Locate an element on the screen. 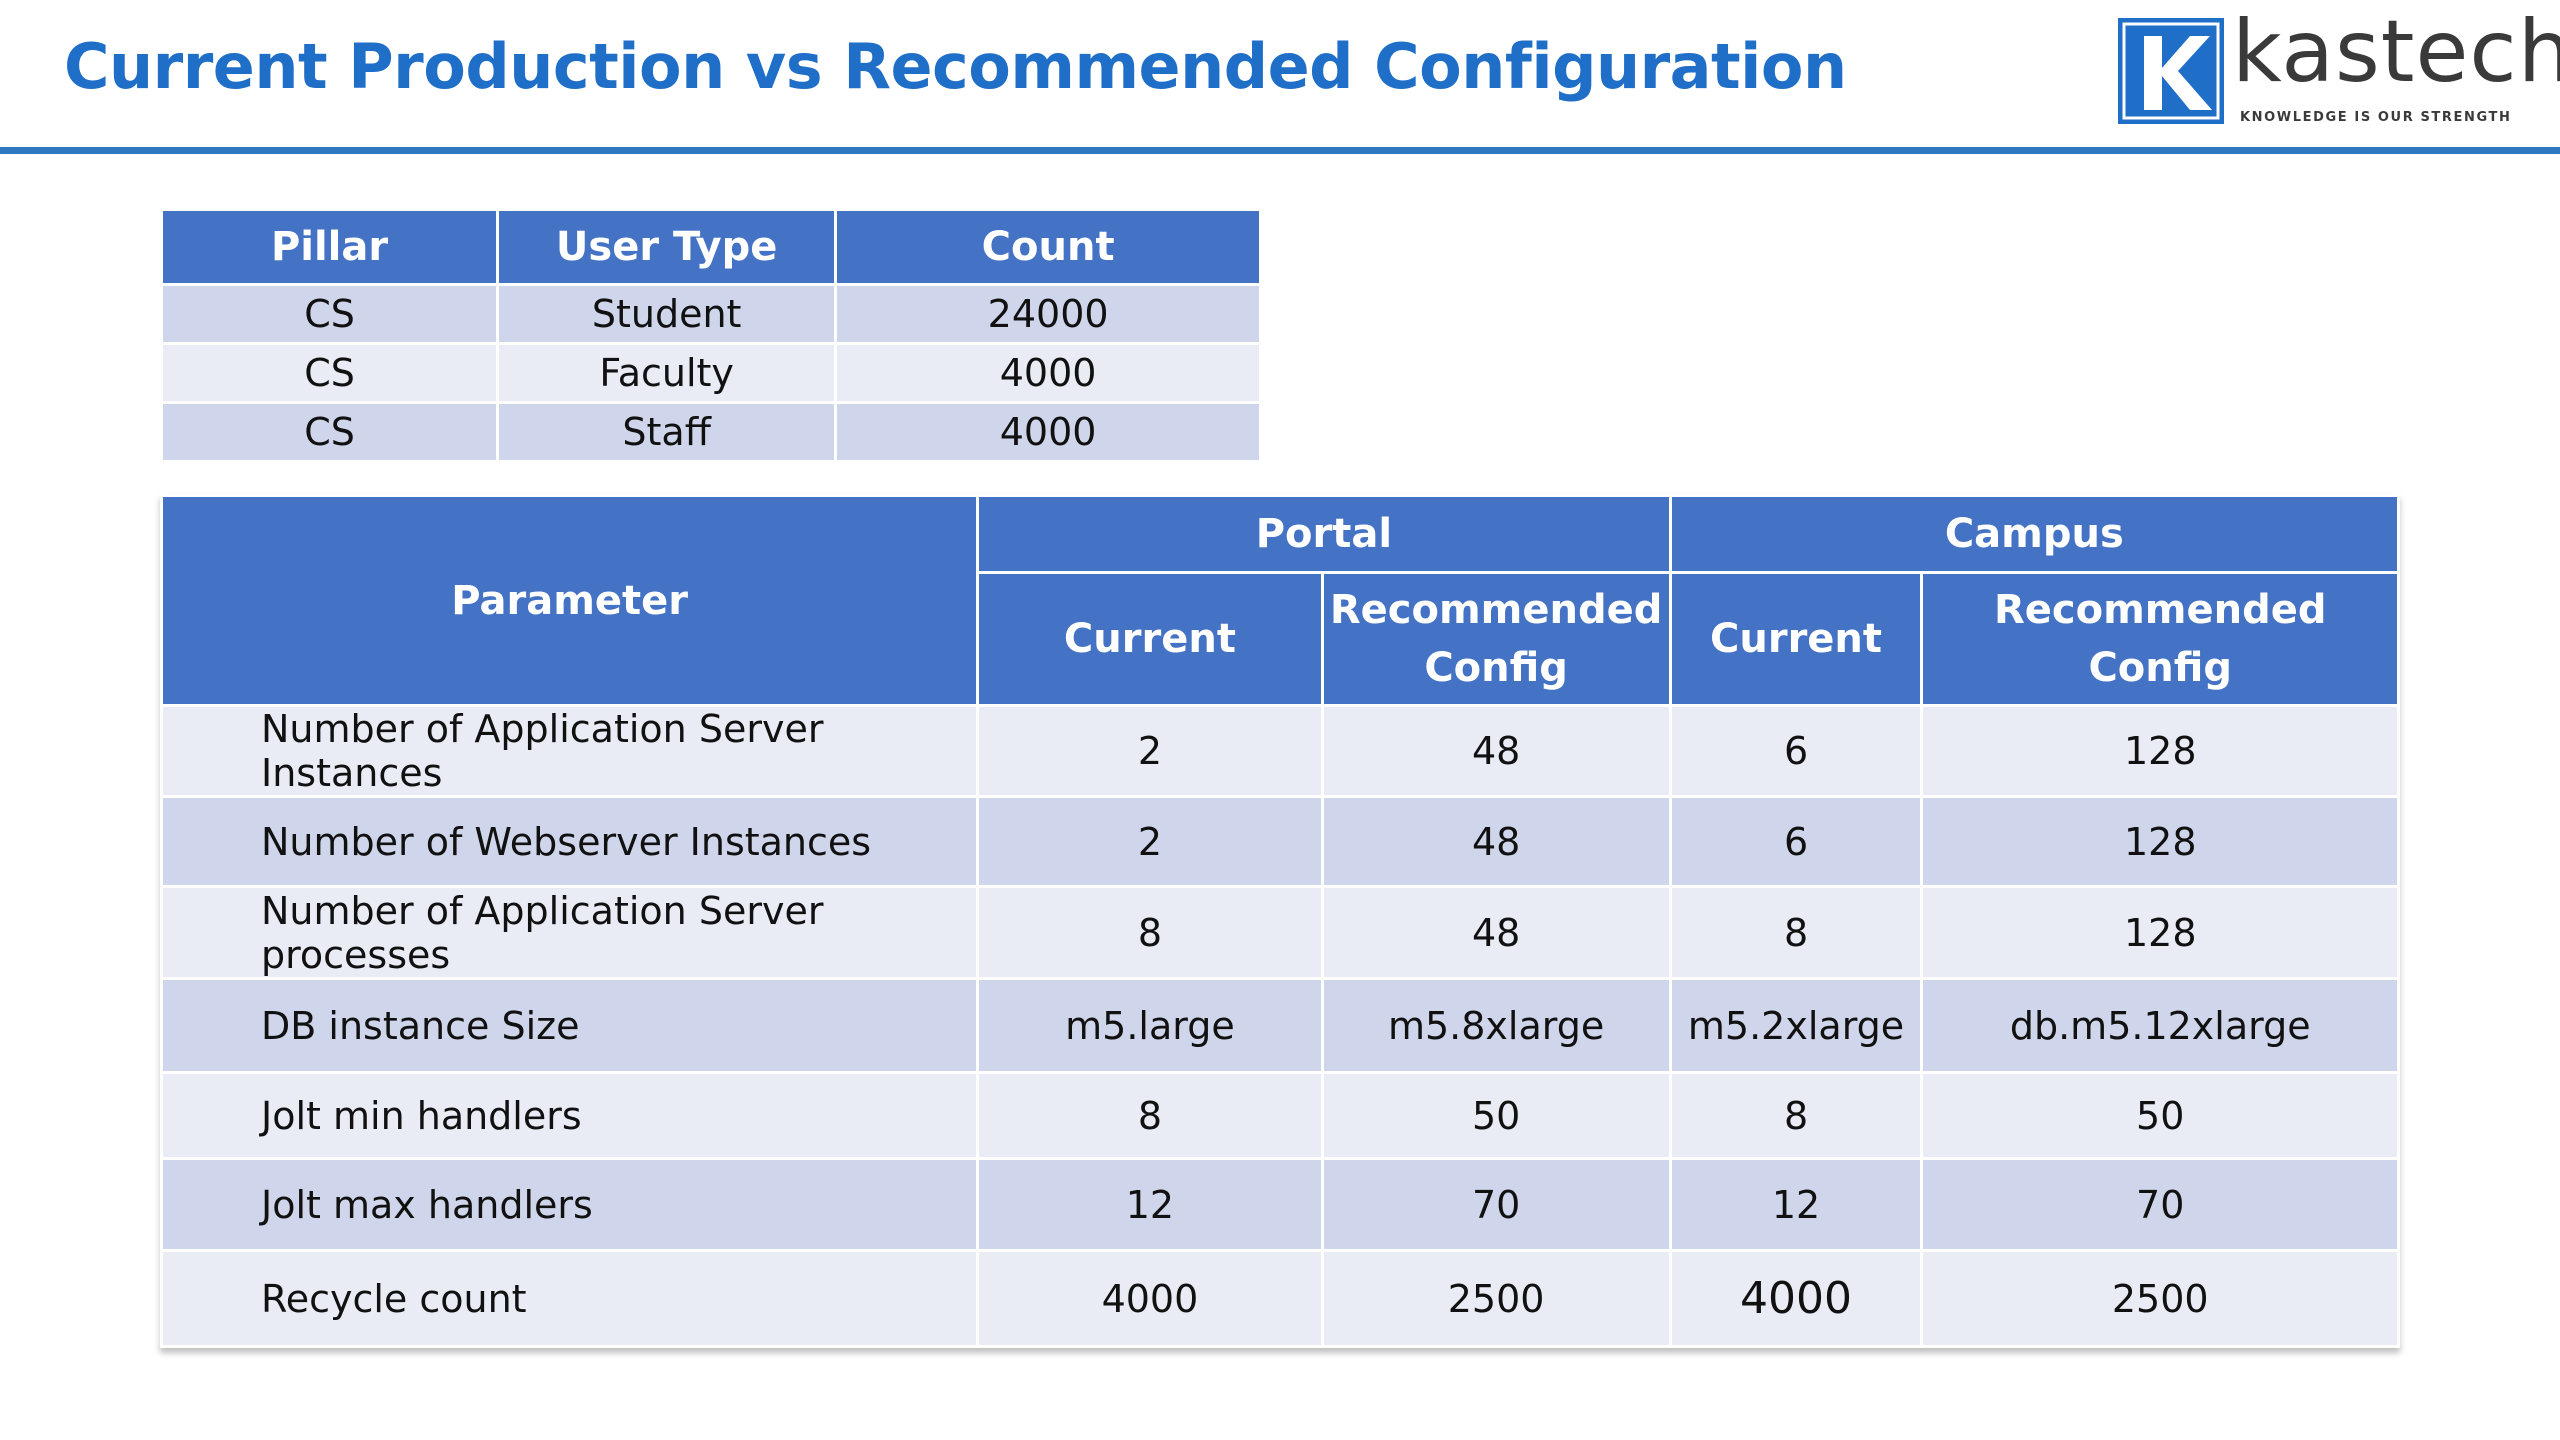 Image resolution: width=2560 pixels, height=1440 pixels. parameter-cell: Number of Webserver Instances is located at coordinates (569, 841).